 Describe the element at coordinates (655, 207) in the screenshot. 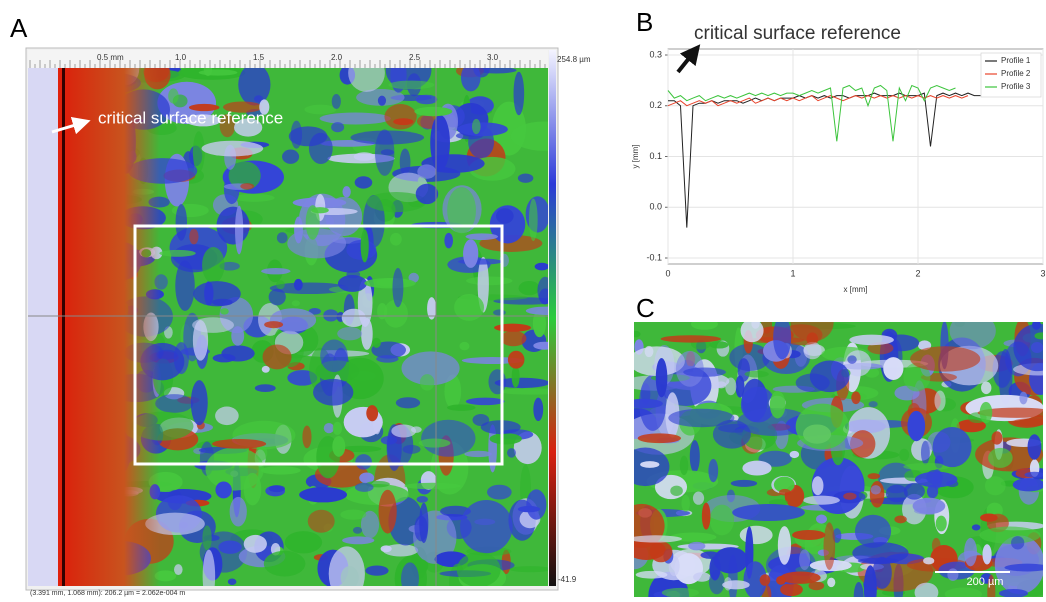

I see `y-tick-label: 0.0` at that location.